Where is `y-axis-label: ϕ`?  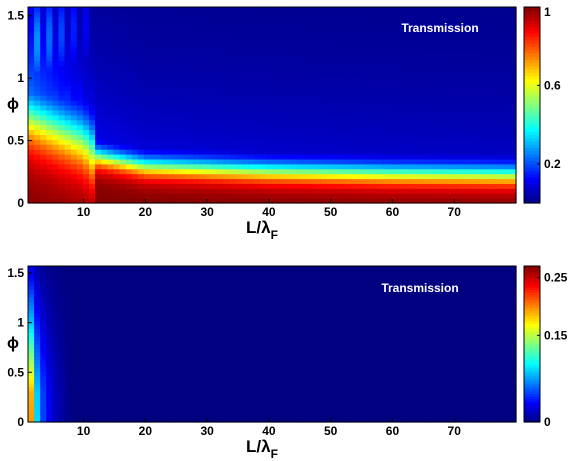
y-axis-label: ϕ is located at coordinates (13, 104).